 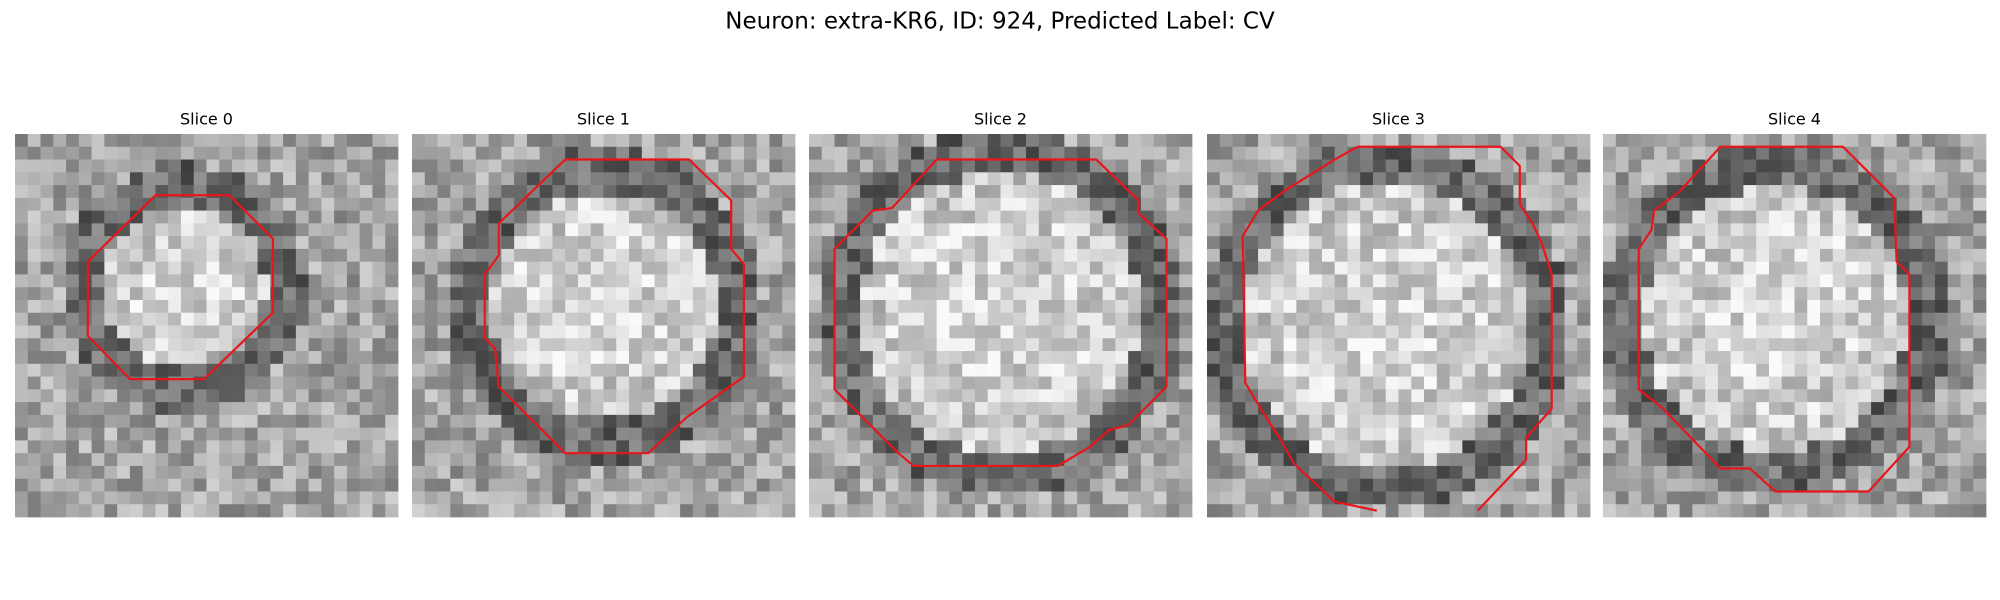 I want to click on slice-image, so click(x=1399, y=326).